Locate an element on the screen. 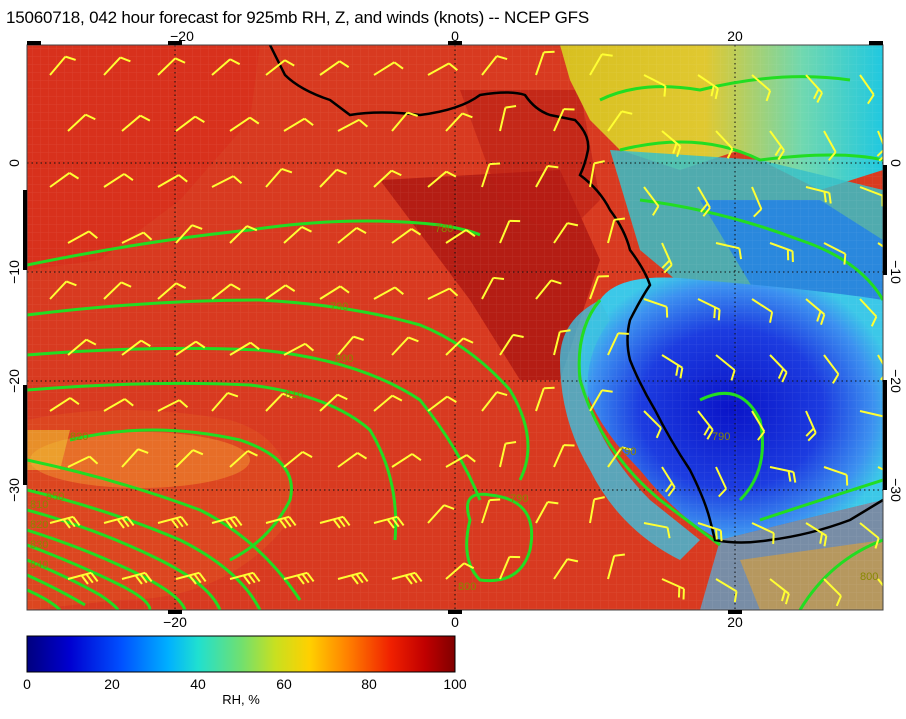 This screenshot has height=719, width=906. x-tick-bottom: 20 is located at coordinates (735, 622).